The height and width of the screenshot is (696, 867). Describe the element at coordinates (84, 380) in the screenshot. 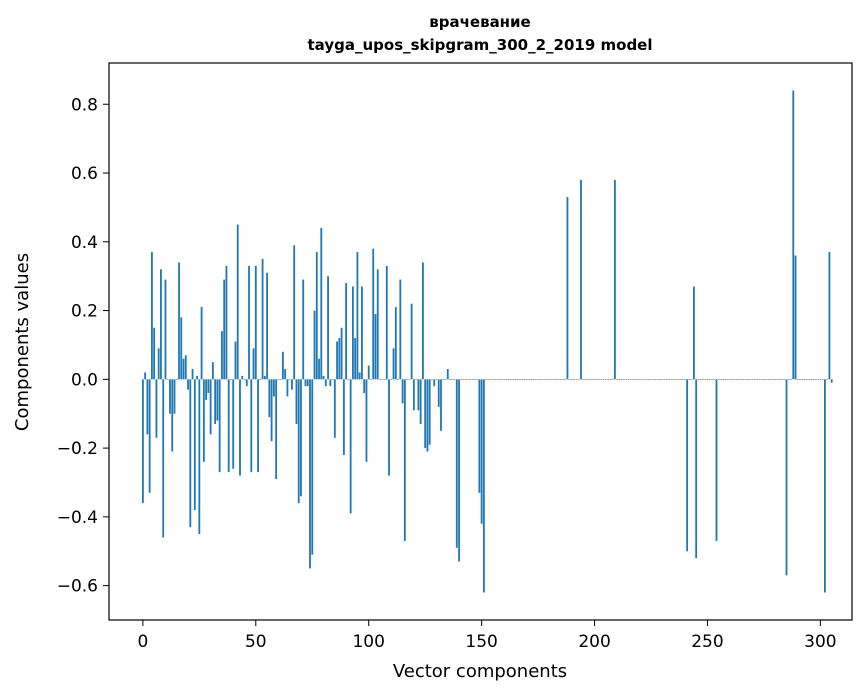

I see `y-tick-label: 0.0` at that location.